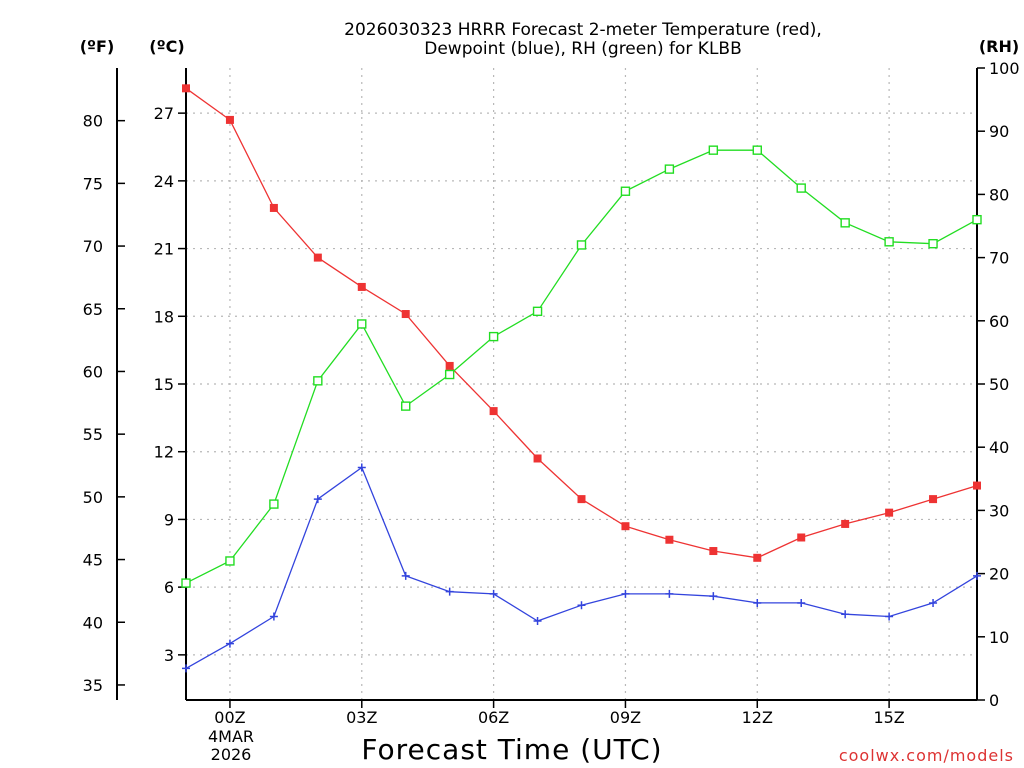 This screenshot has height=768, width=1024. I want to click on fahrenheit-tick-label: 75, so click(93, 183).